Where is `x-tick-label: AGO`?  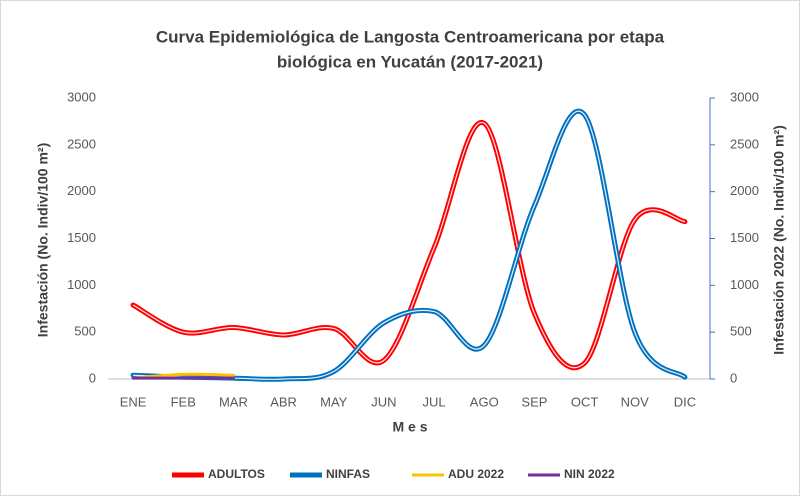 x-tick-label: AGO is located at coordinates (484, 401).